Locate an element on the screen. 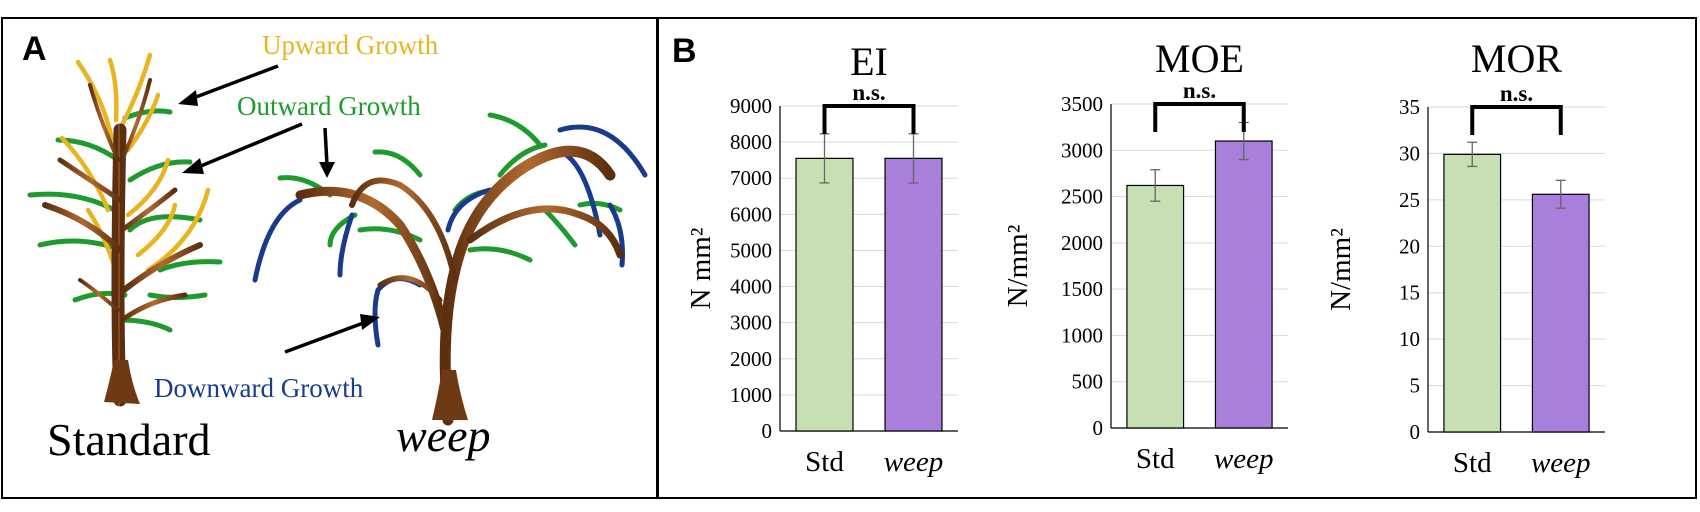 This screenshot has width=1700, height=512. outward-arrow-left is located at coordinates (249, 146).